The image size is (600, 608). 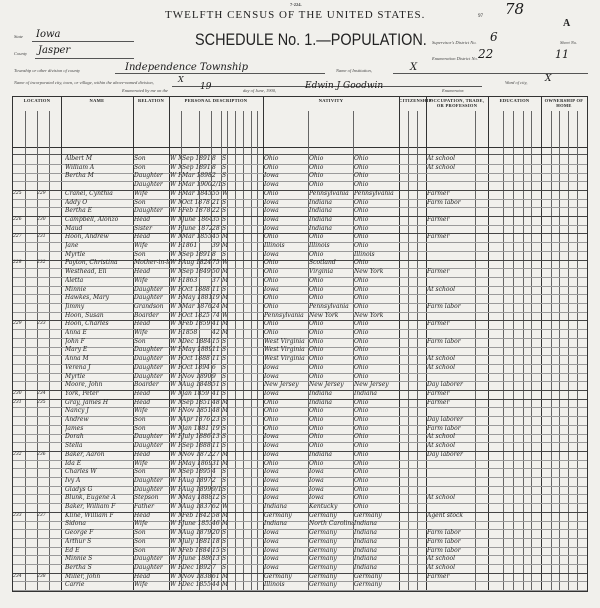 What do you see at coordinates (190, 332) in the screenshot?
I see `birth-date: 1858` at bounding box center [190, 332].